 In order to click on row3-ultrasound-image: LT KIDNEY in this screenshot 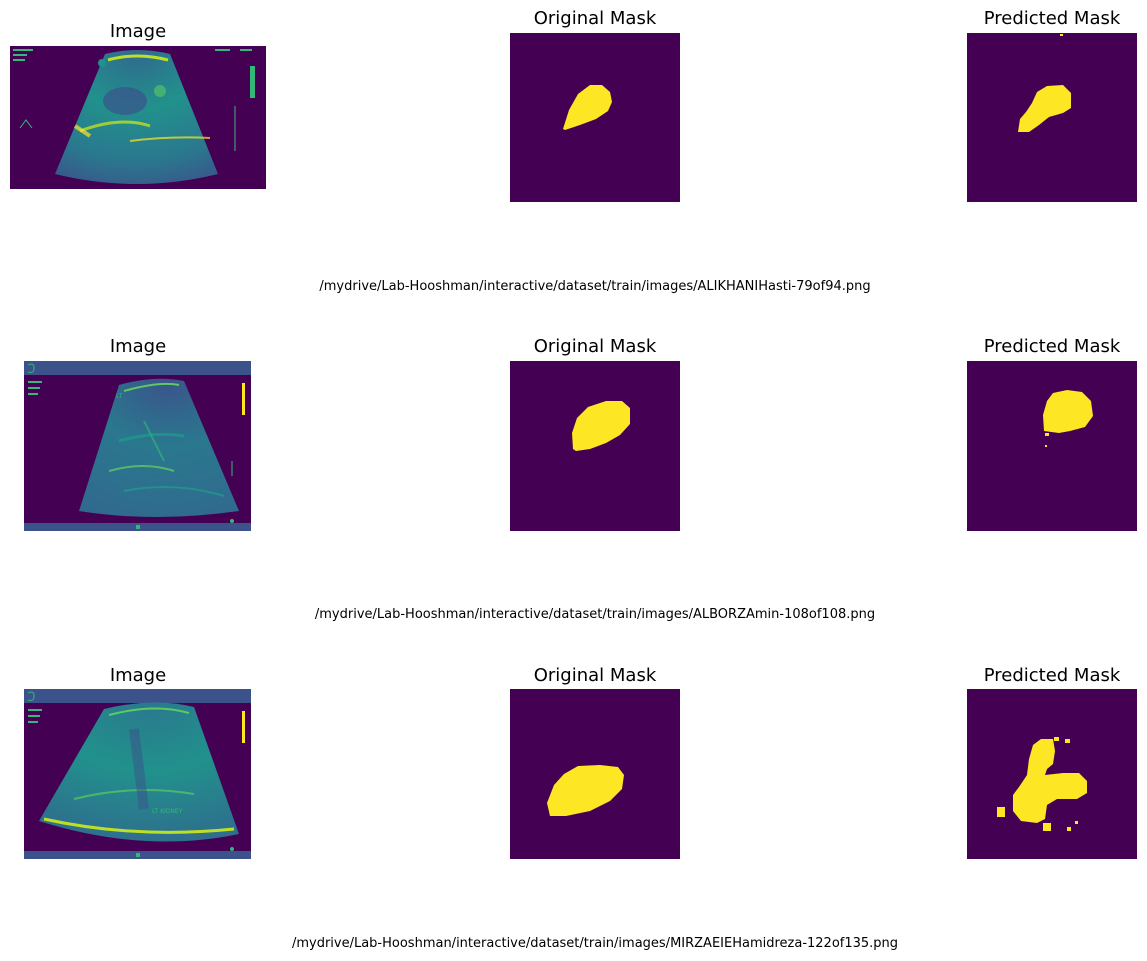, I will do `click(137, 774)`.